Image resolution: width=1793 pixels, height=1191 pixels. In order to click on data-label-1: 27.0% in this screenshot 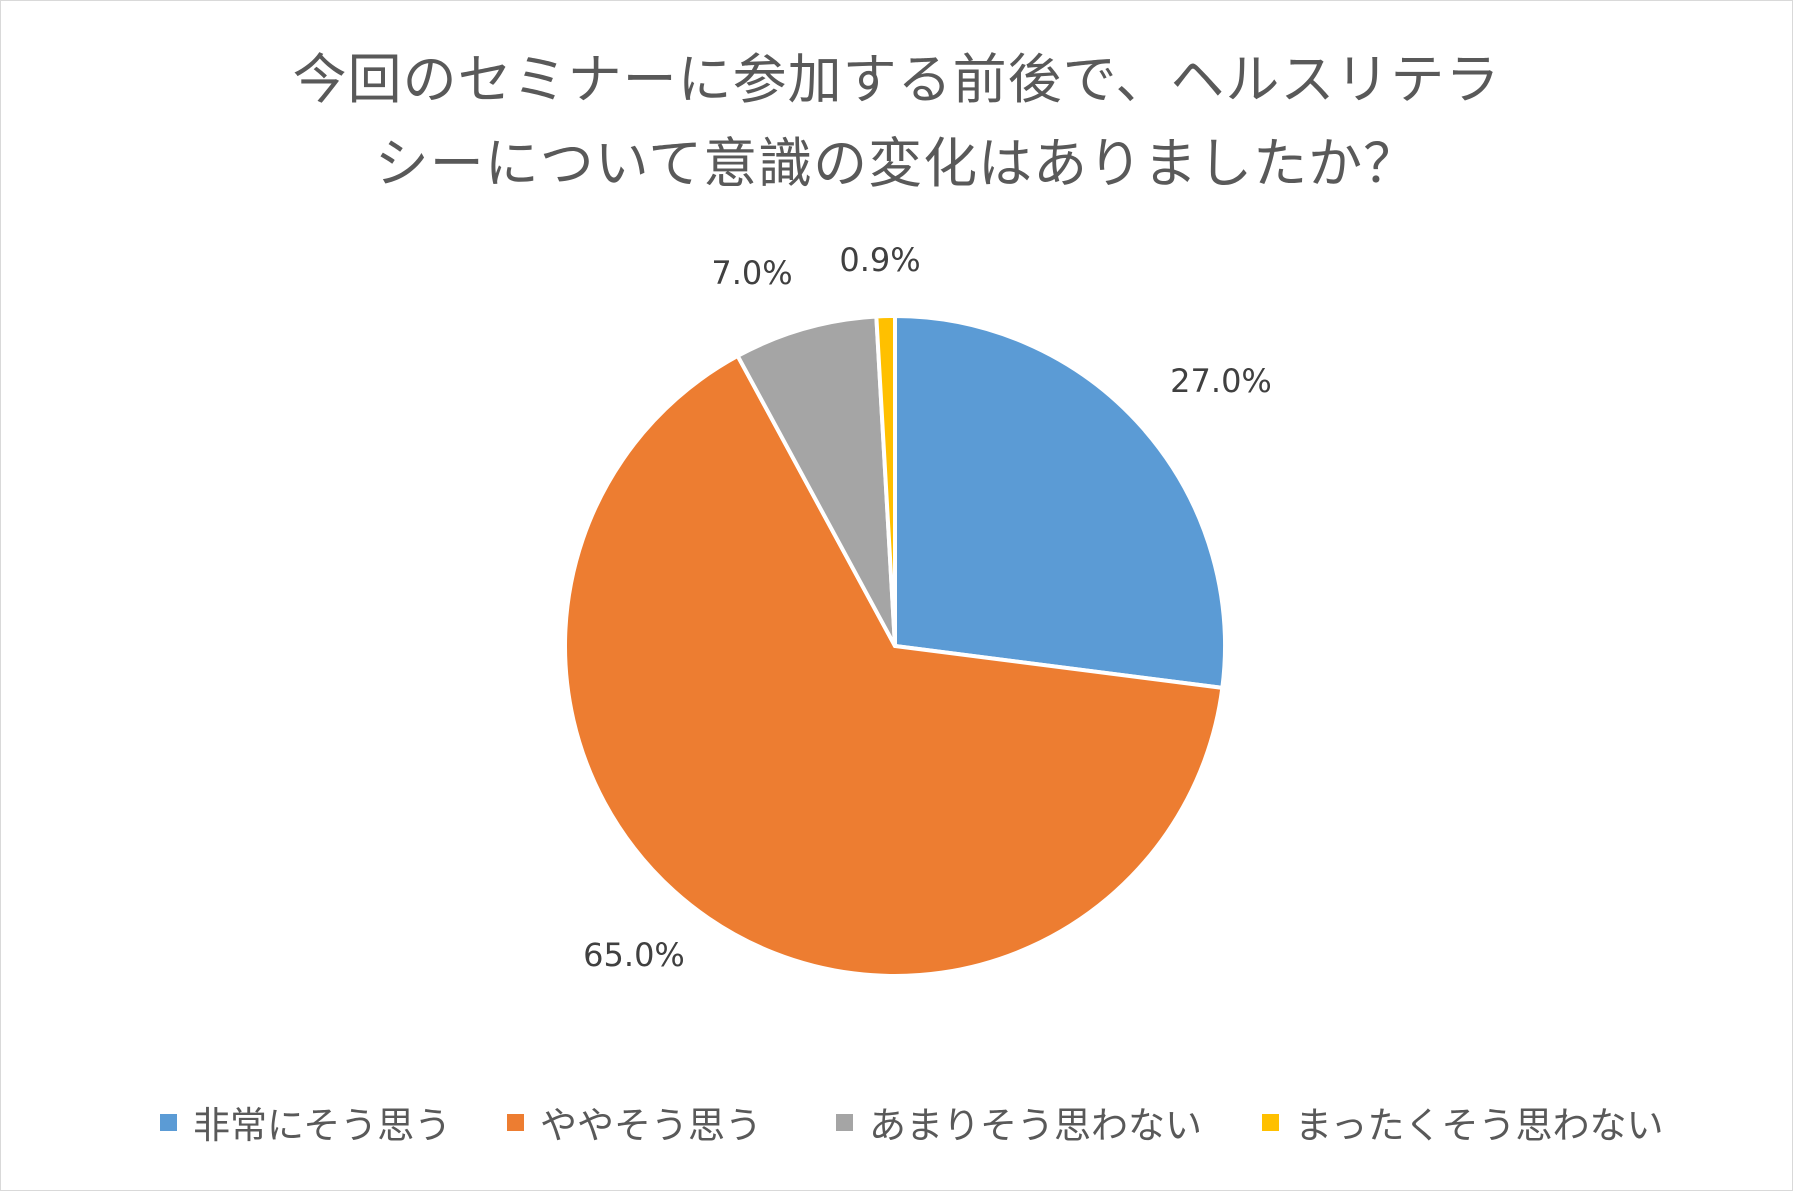, I will do `click(1221, 381)`.